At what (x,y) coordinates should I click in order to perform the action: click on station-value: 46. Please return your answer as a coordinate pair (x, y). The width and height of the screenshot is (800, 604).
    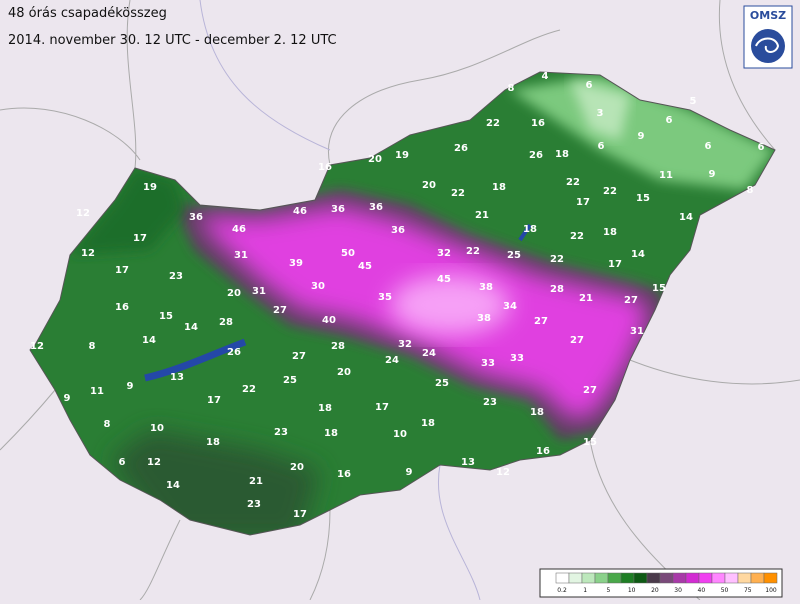
    Looking at the image, I should click on (239, 229).